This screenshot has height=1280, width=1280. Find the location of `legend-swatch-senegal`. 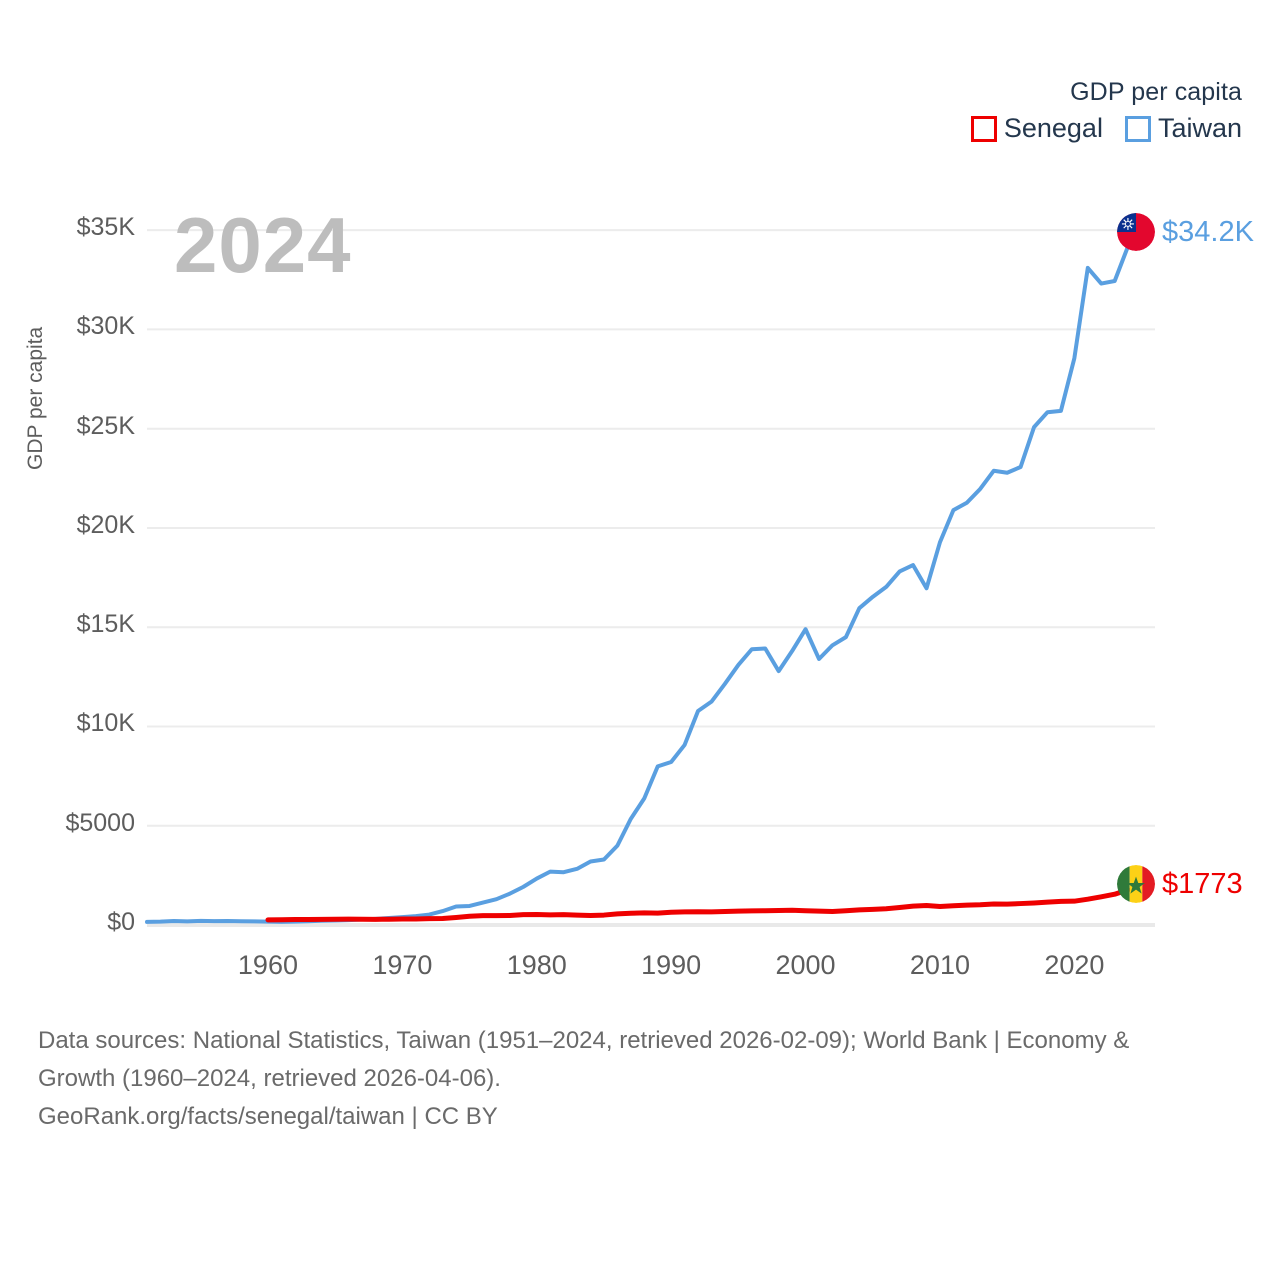

legend-swatch-senegal is located at coordinates (983, 128).